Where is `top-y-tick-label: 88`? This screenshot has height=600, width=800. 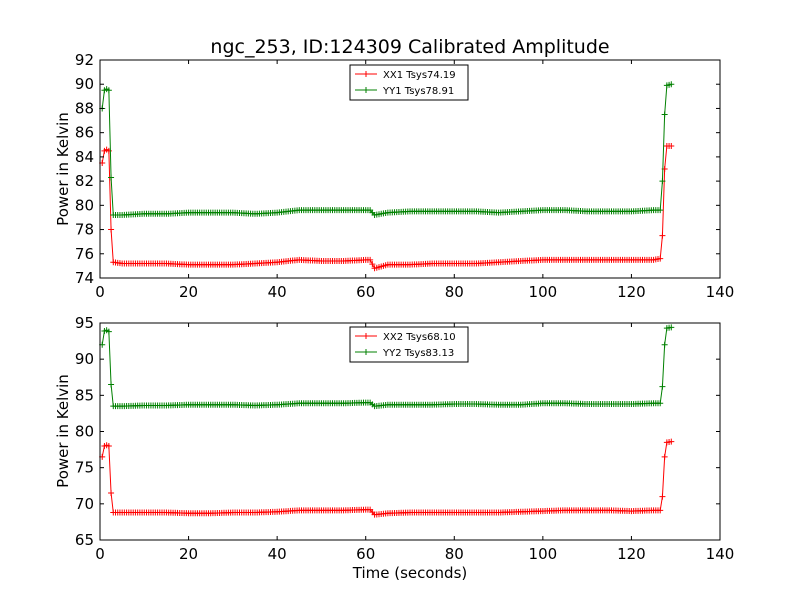
top-y-tick-label: 88 is located at coordinates (84, 108).